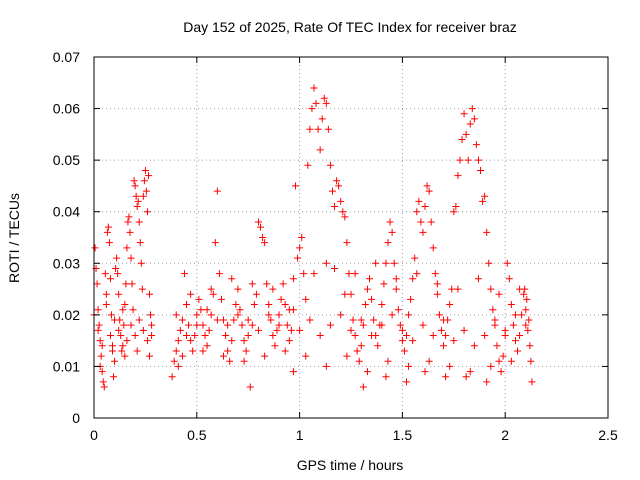  Describe the element at coordinates (76, 418) in the screenshot. I see `y-tick-label: 0` at that location.